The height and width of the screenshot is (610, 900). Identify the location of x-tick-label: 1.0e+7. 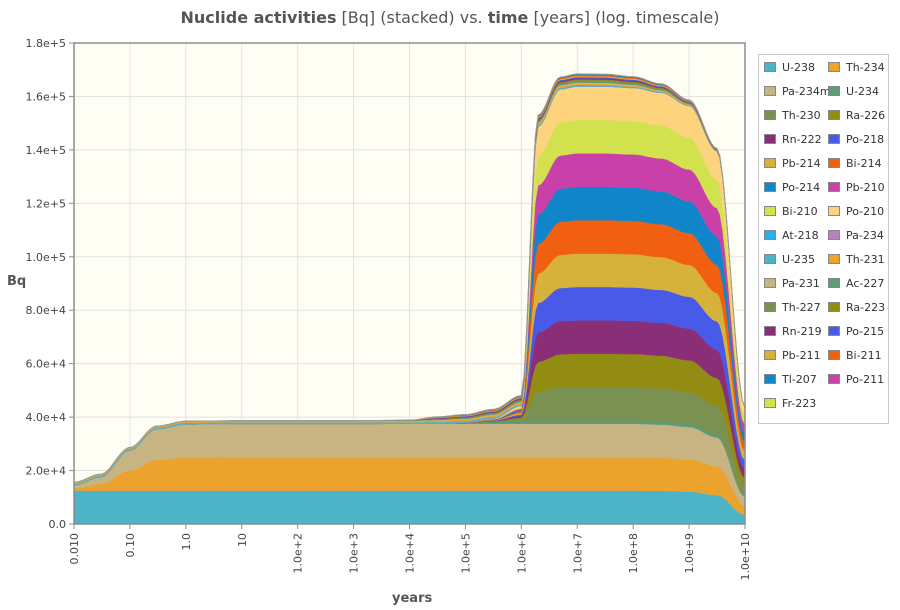
(577, 553).